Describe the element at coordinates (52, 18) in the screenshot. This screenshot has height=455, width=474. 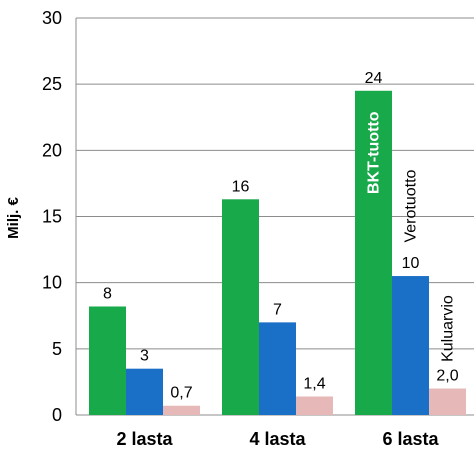
I see `y-tick-label: 30` at that location.